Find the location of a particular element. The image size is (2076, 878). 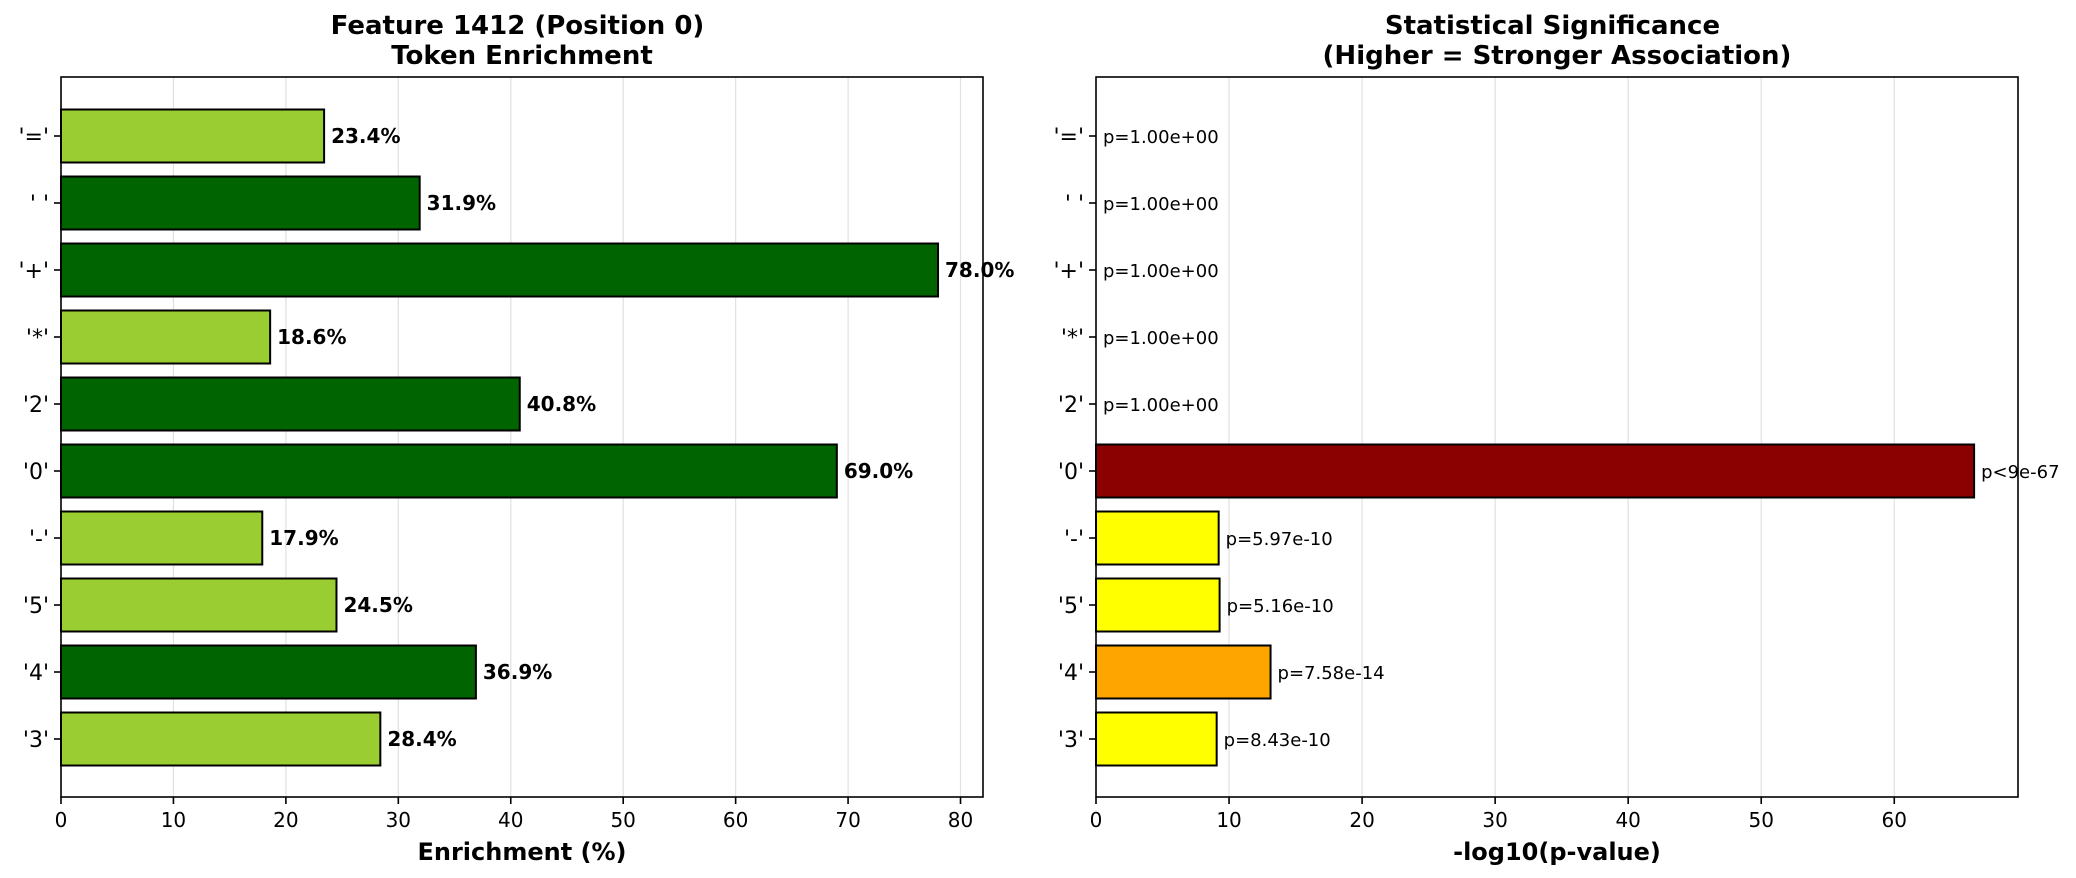

enrichment-data-label: 40.8% is located at coordinates (561, 404).